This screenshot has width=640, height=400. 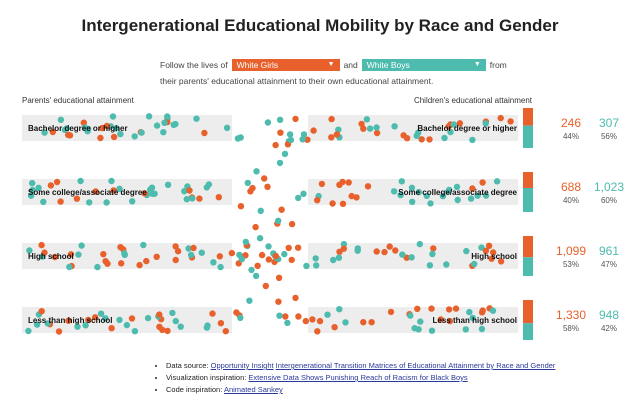 I want to click on left-axis-header: Parents' educational attainment, so click(x=78, y=100).